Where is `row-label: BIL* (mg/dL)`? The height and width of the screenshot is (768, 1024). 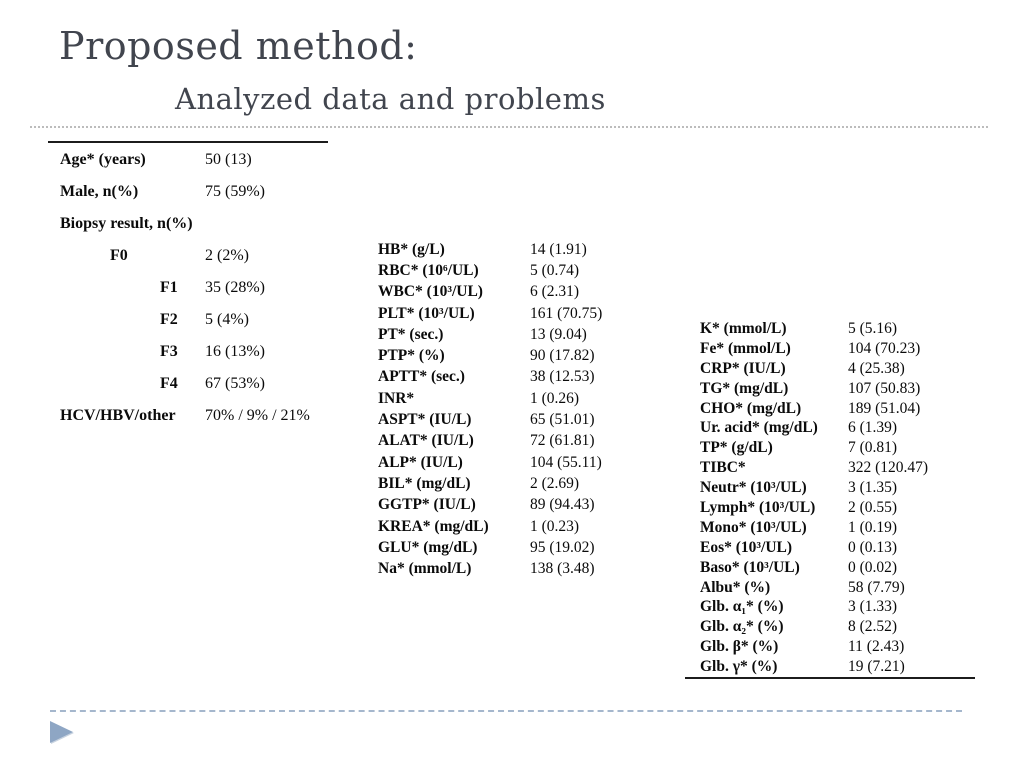
row-label: BIL* (mg/dL) is located at coordinates (424, 483).